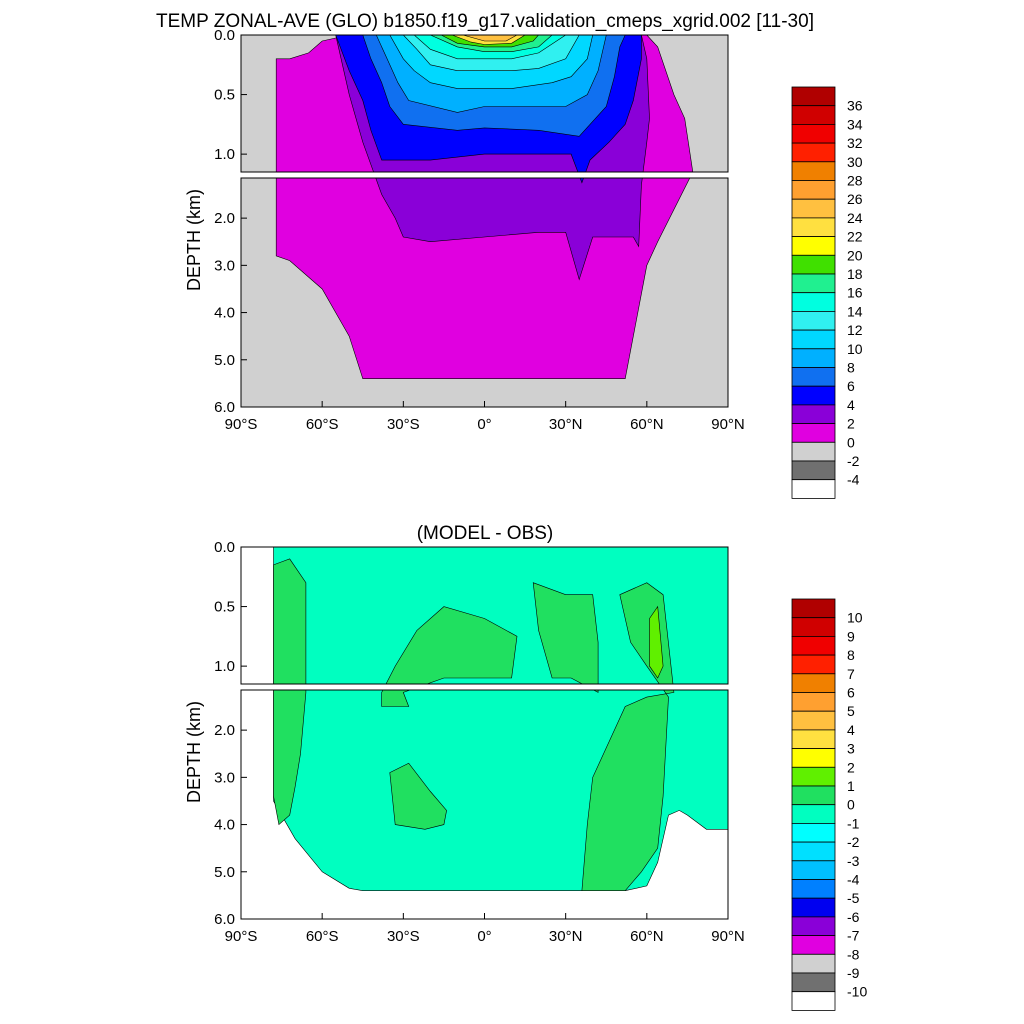 The height and width of the screenshot is (1024, 1024). Describe the element at coordinates (851, 711) in the screenshot. I see `colorbar-label: 5` at that location.